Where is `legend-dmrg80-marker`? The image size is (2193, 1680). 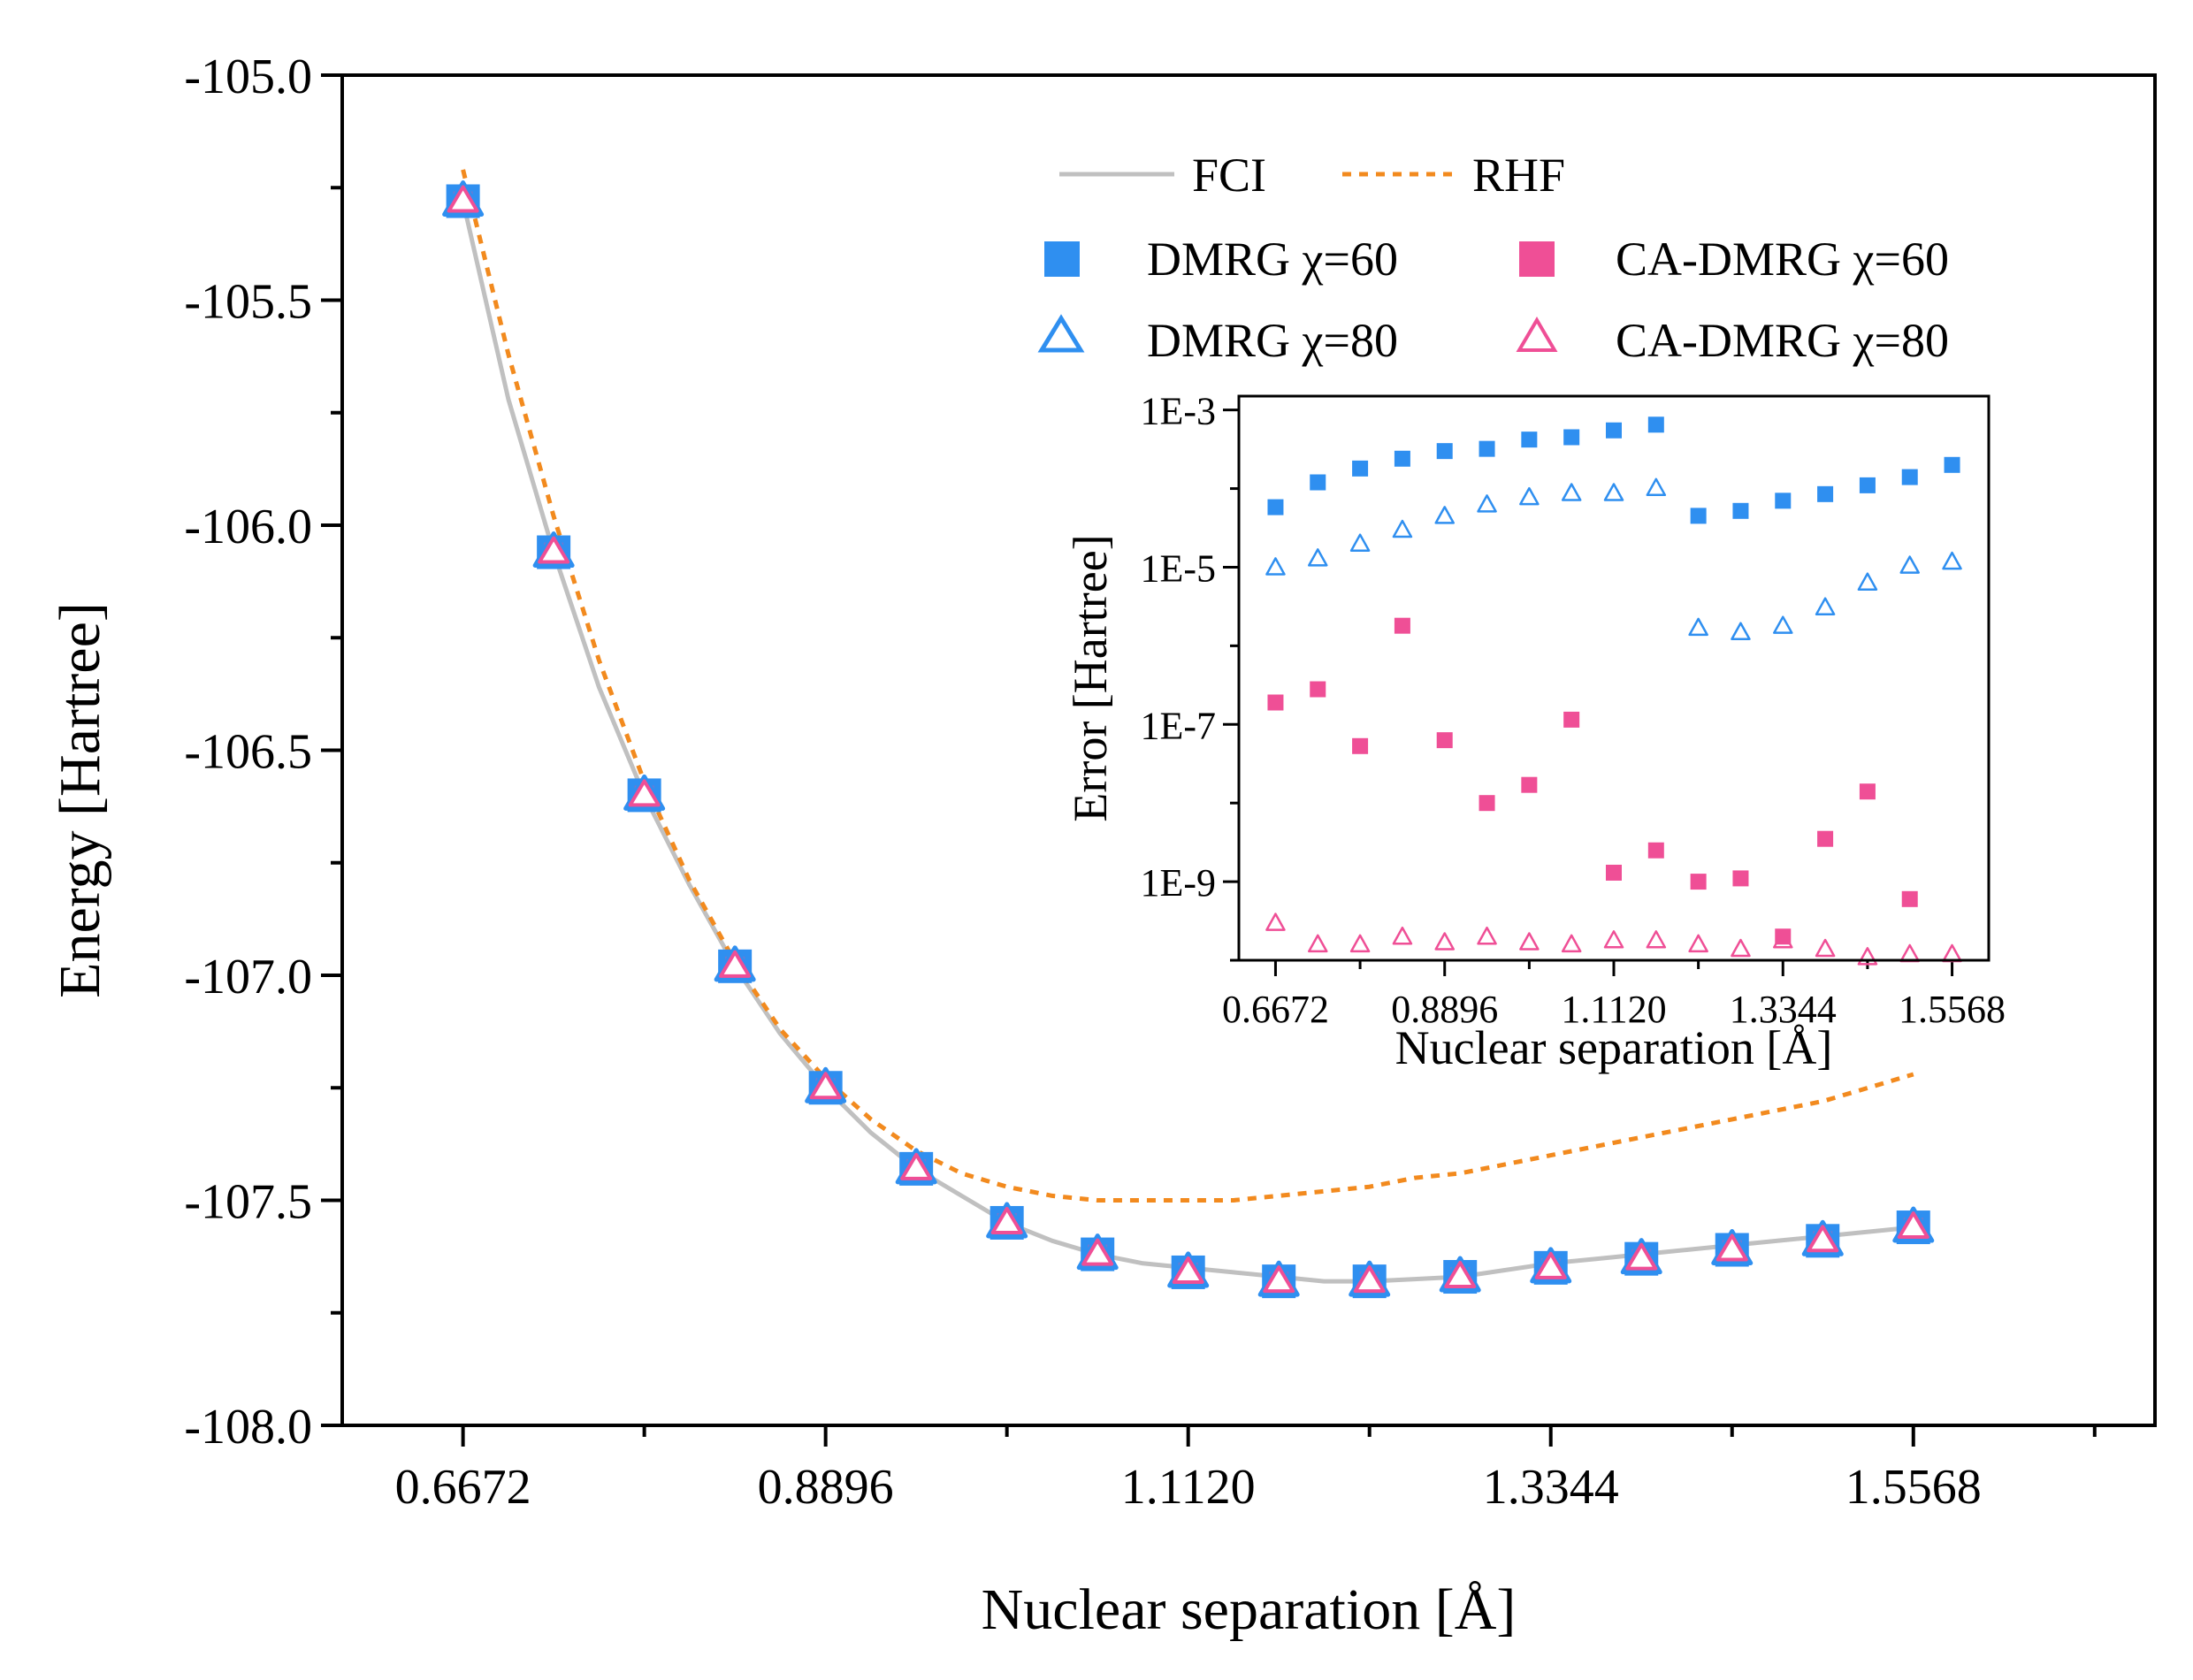 legend-dmrg80-marker is located at coordinates (1061, 333).